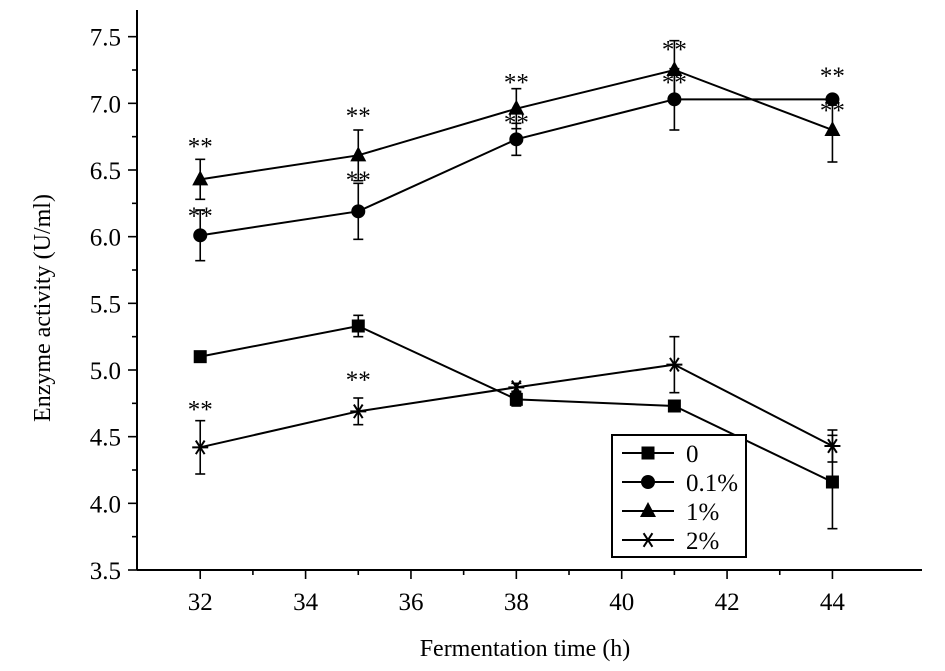 The width and height of the screenshot is (945, 671). I want to click on series-asterisk, so click(516, 405).